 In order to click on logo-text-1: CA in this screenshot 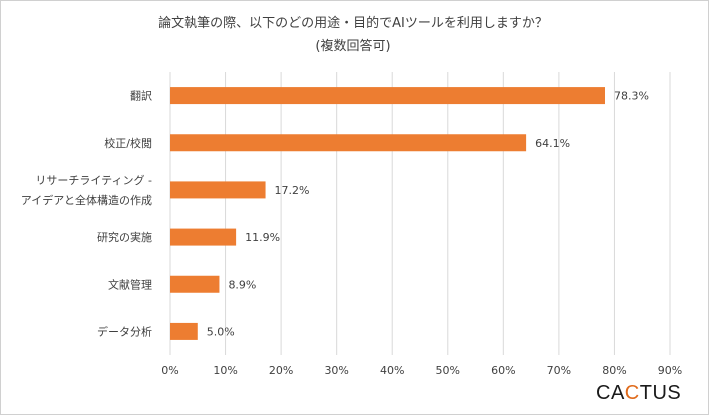, I will do `click(610, 393)`.